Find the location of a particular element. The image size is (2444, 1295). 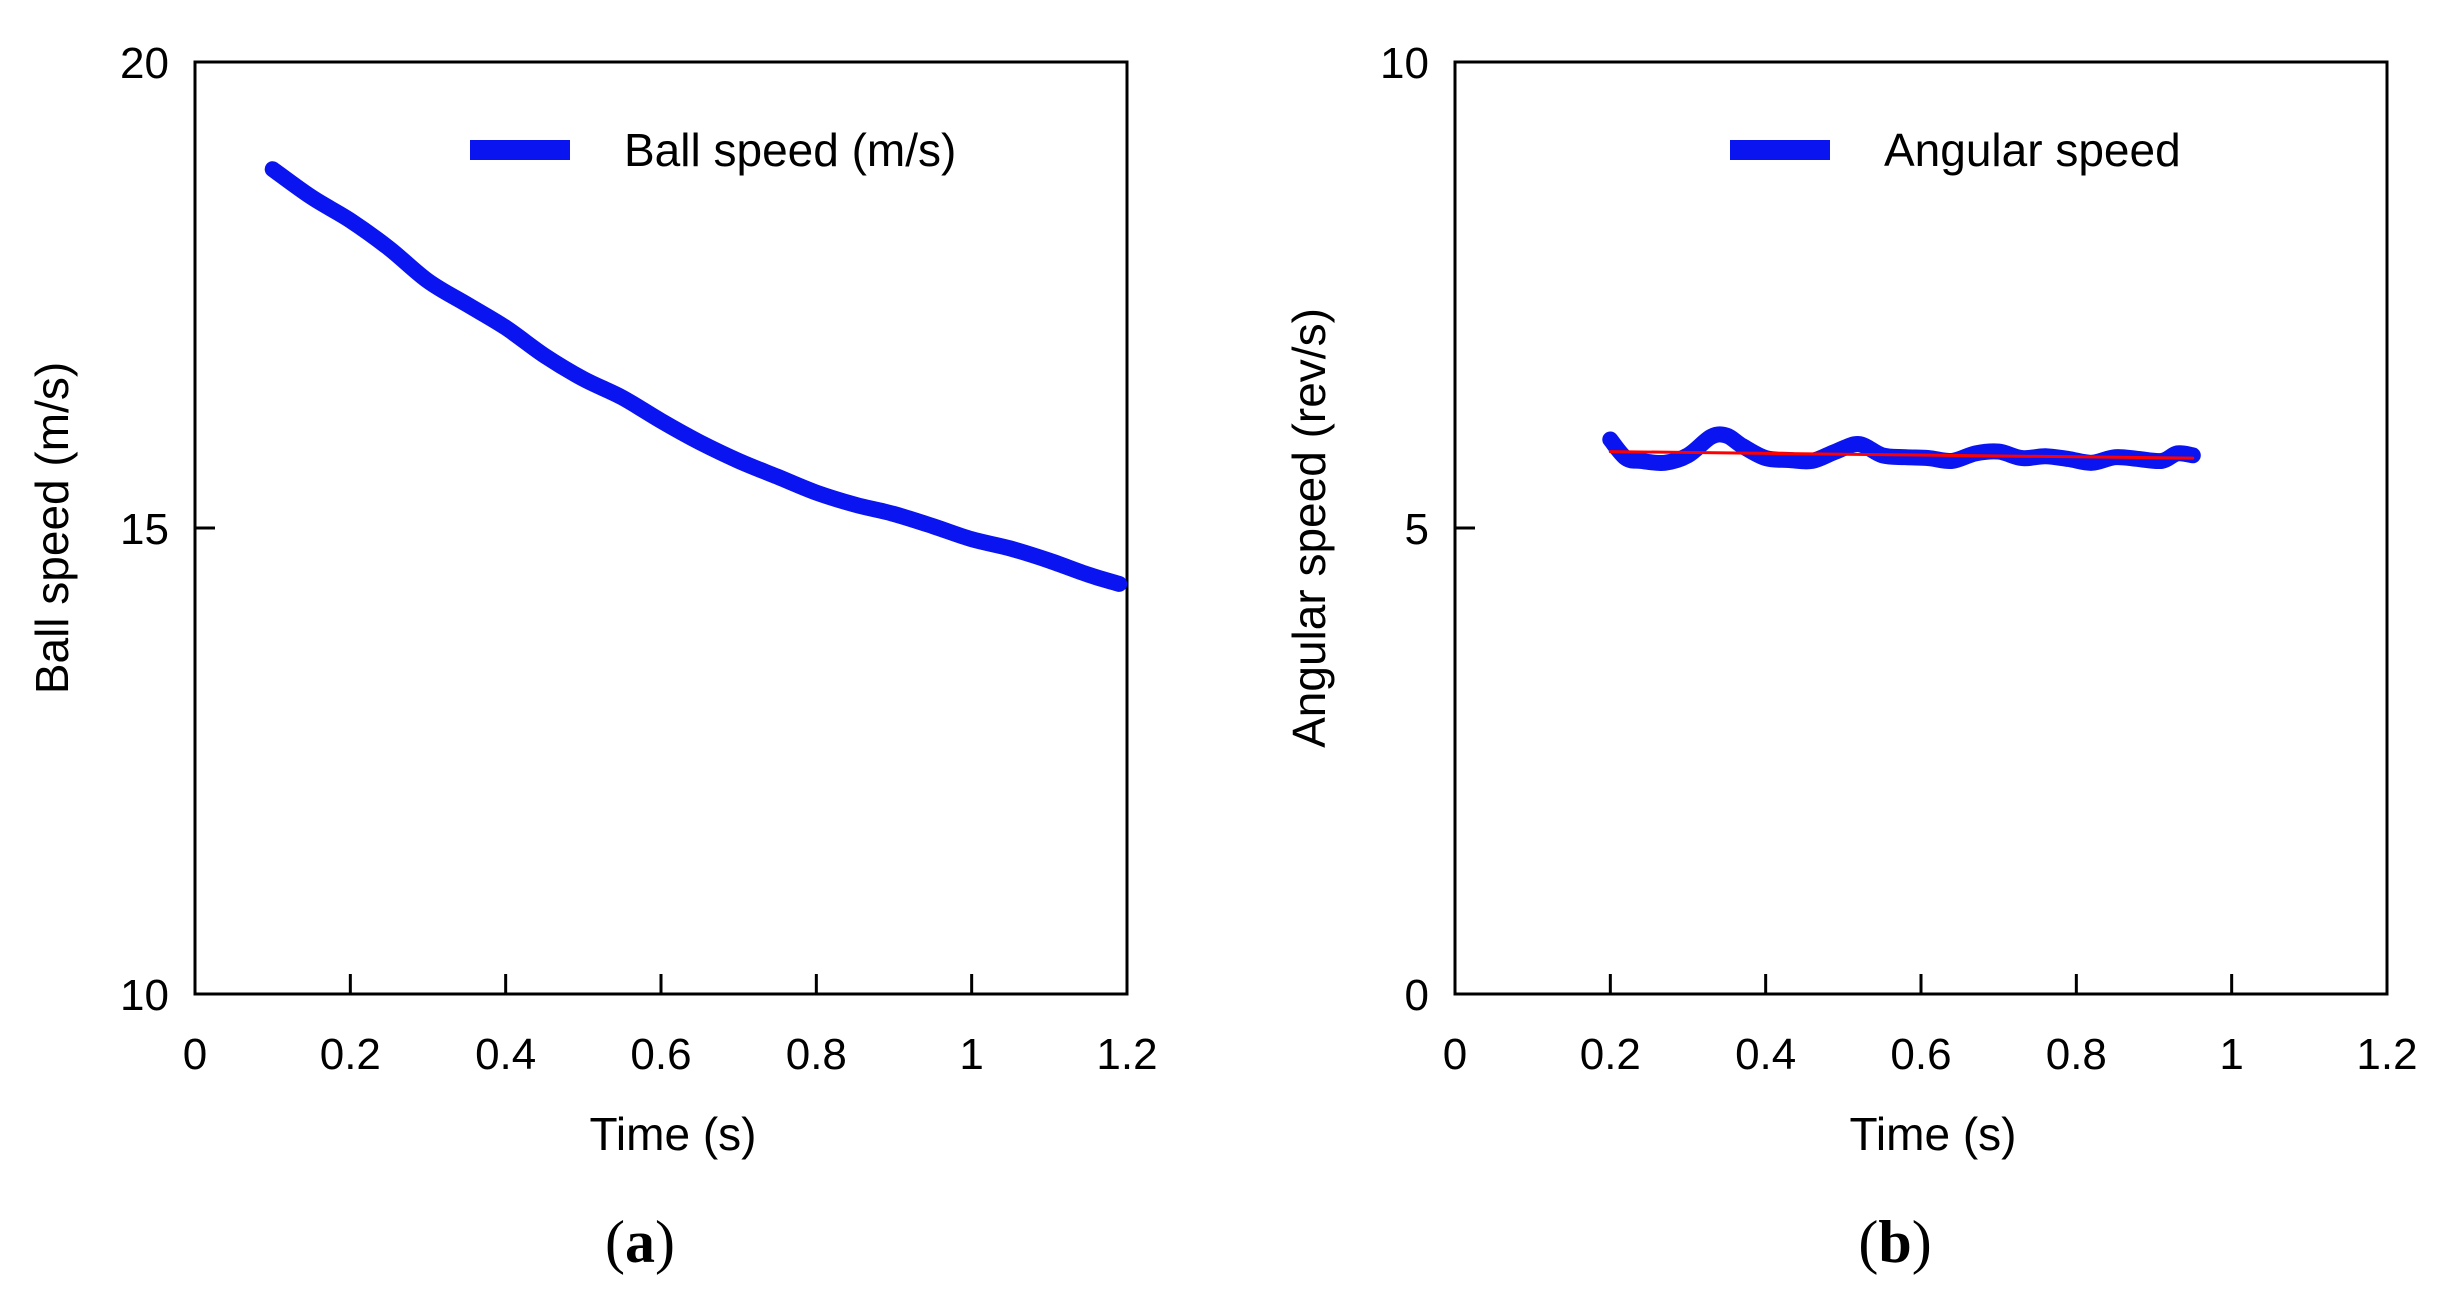

legend-a: Ball speed (m/s) is located at coordinates (713, 150).